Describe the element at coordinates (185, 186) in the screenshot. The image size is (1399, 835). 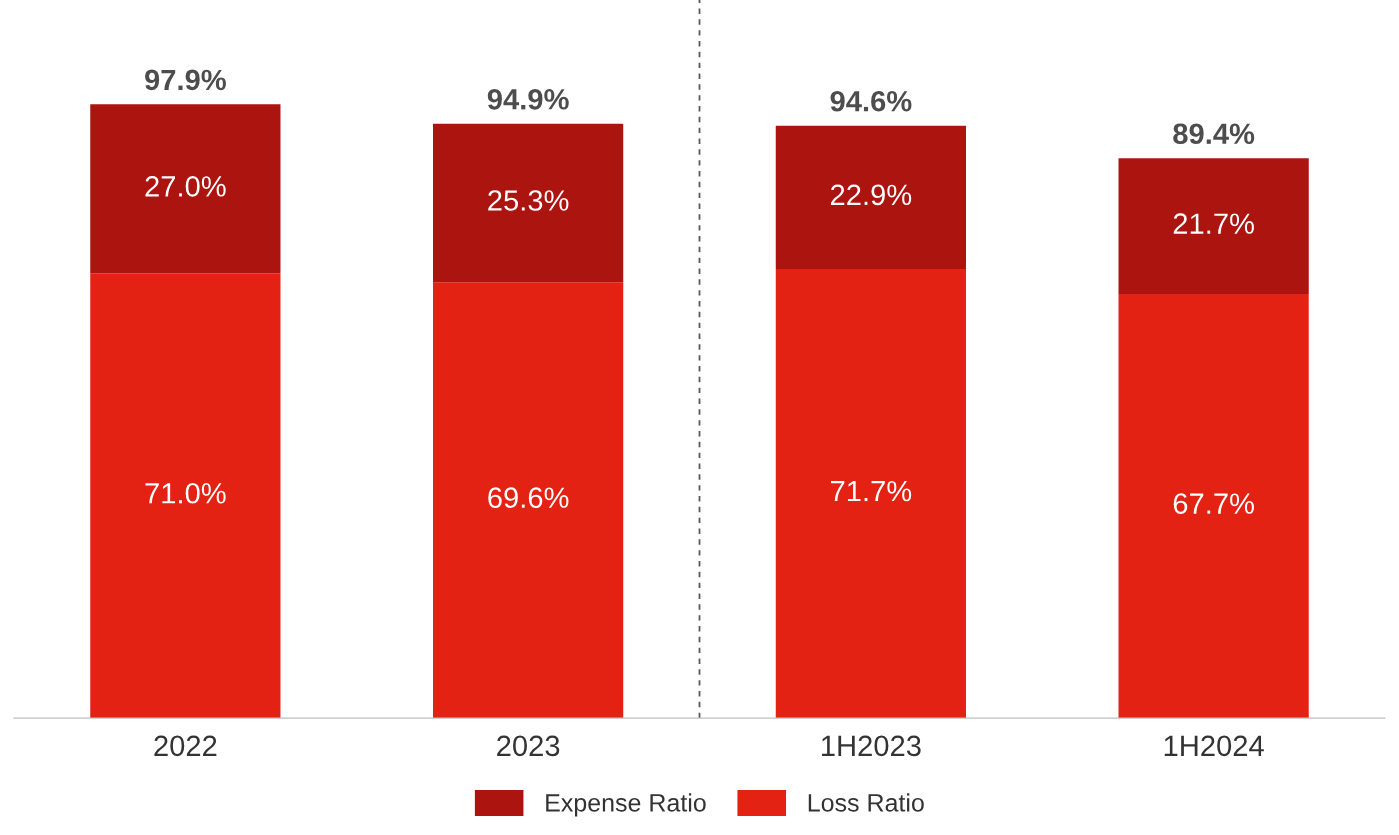
I see `data-label: 27.0%` at that location.